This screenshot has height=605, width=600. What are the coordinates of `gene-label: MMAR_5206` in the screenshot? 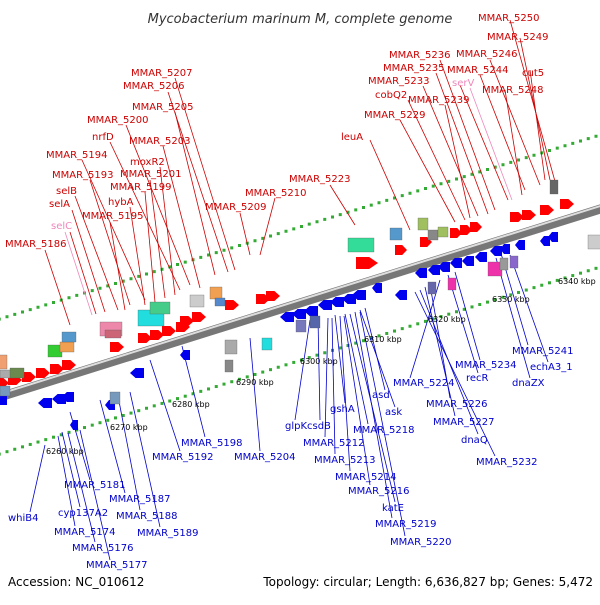 It's located at (154, 86).